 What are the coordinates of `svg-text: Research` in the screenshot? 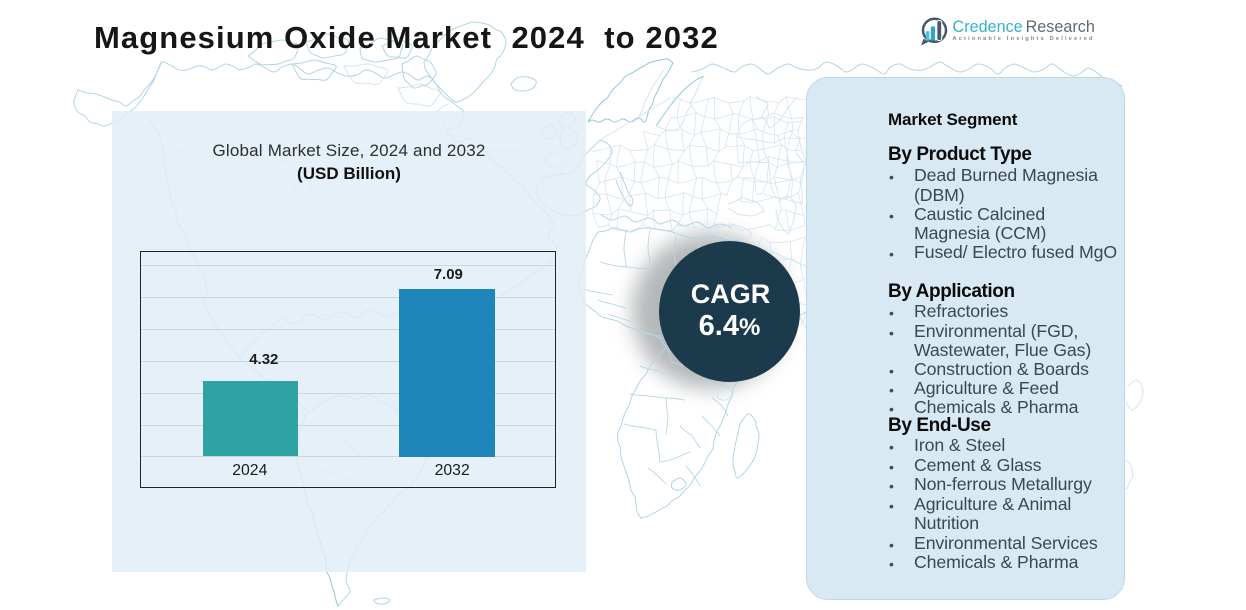 It's located at (1060, 27).